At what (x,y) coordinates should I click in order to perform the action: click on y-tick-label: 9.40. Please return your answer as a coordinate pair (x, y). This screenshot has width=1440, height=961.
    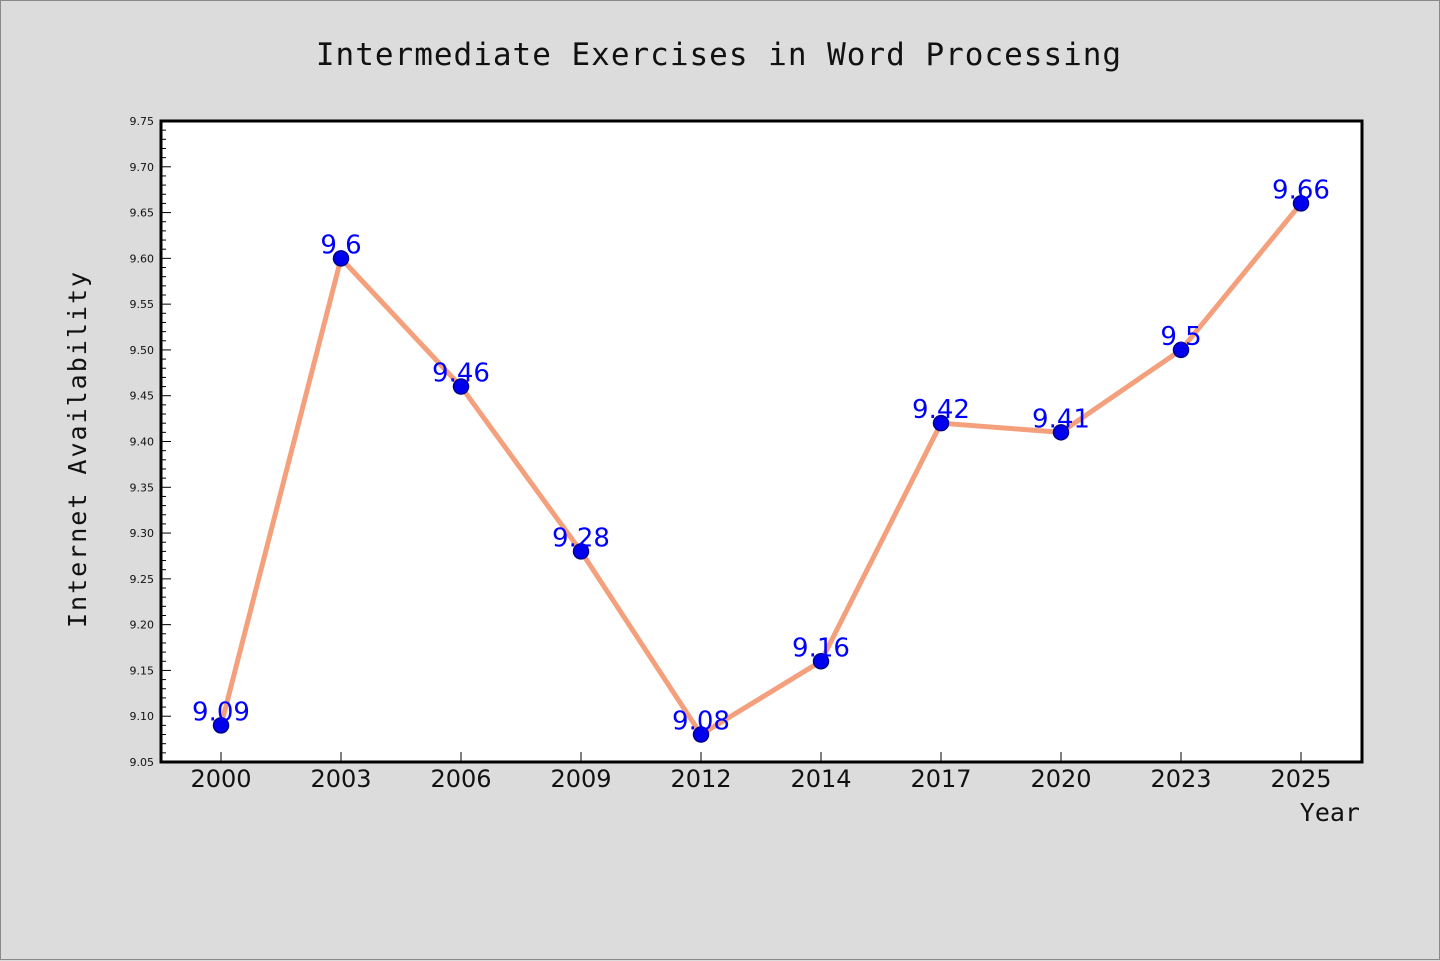
    Looking at the image, I should click on (142, 442).